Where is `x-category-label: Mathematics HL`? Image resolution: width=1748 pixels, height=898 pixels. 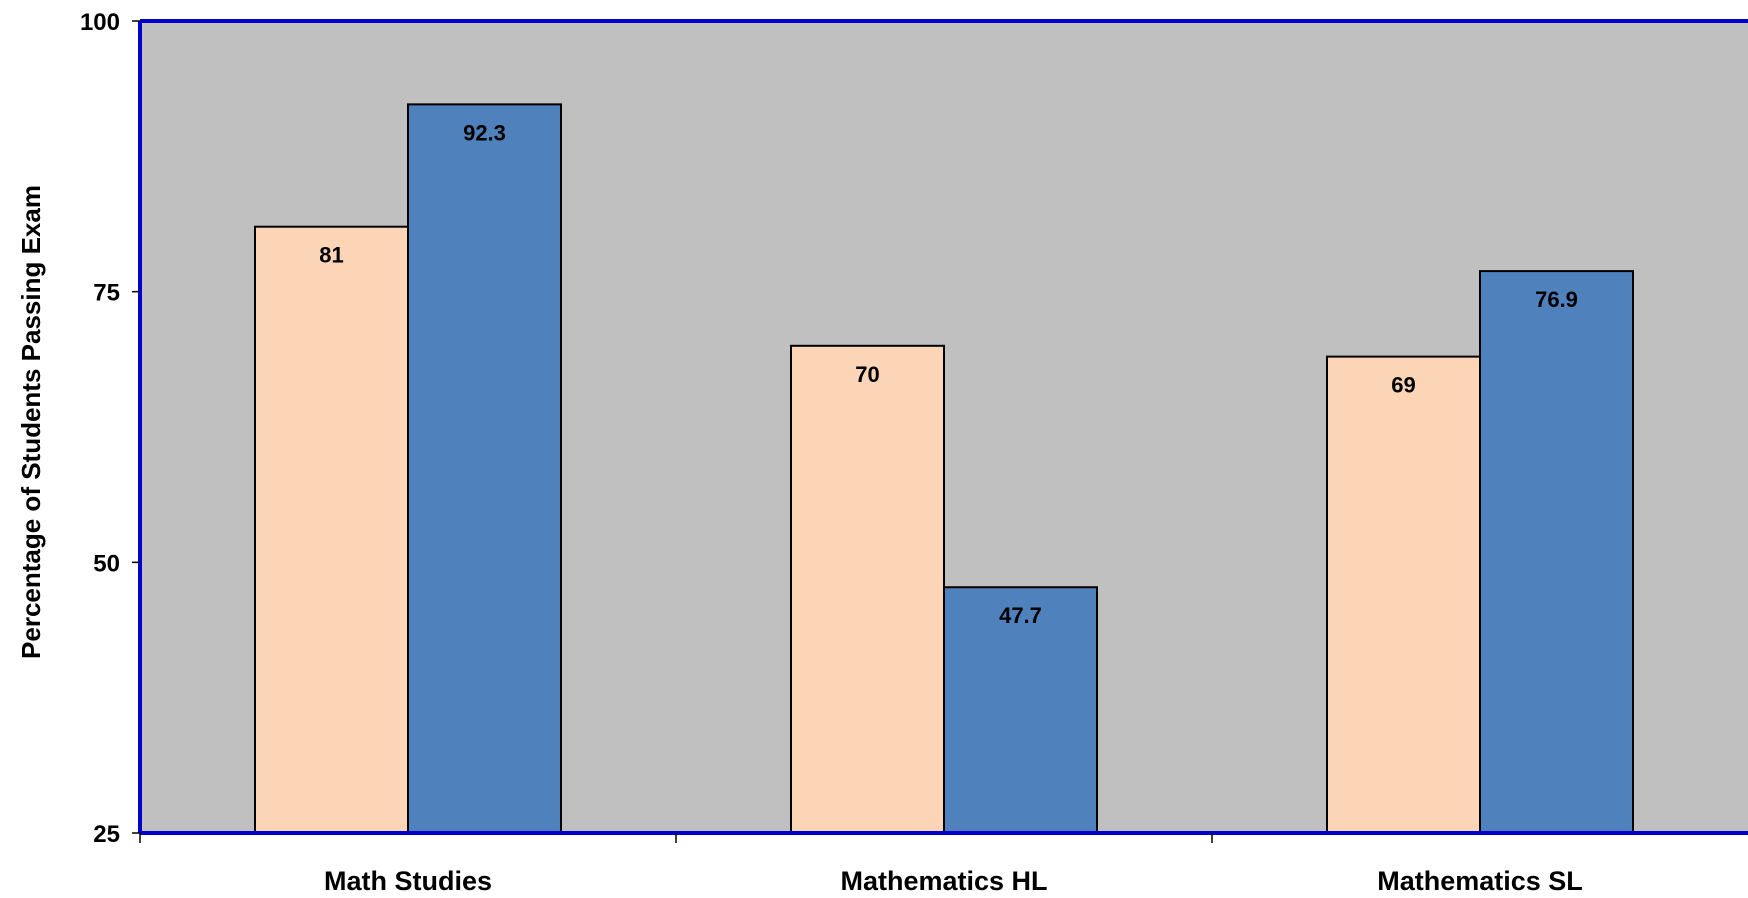 x-category-label: Mathematics HL is located at coordinates (943, 881).